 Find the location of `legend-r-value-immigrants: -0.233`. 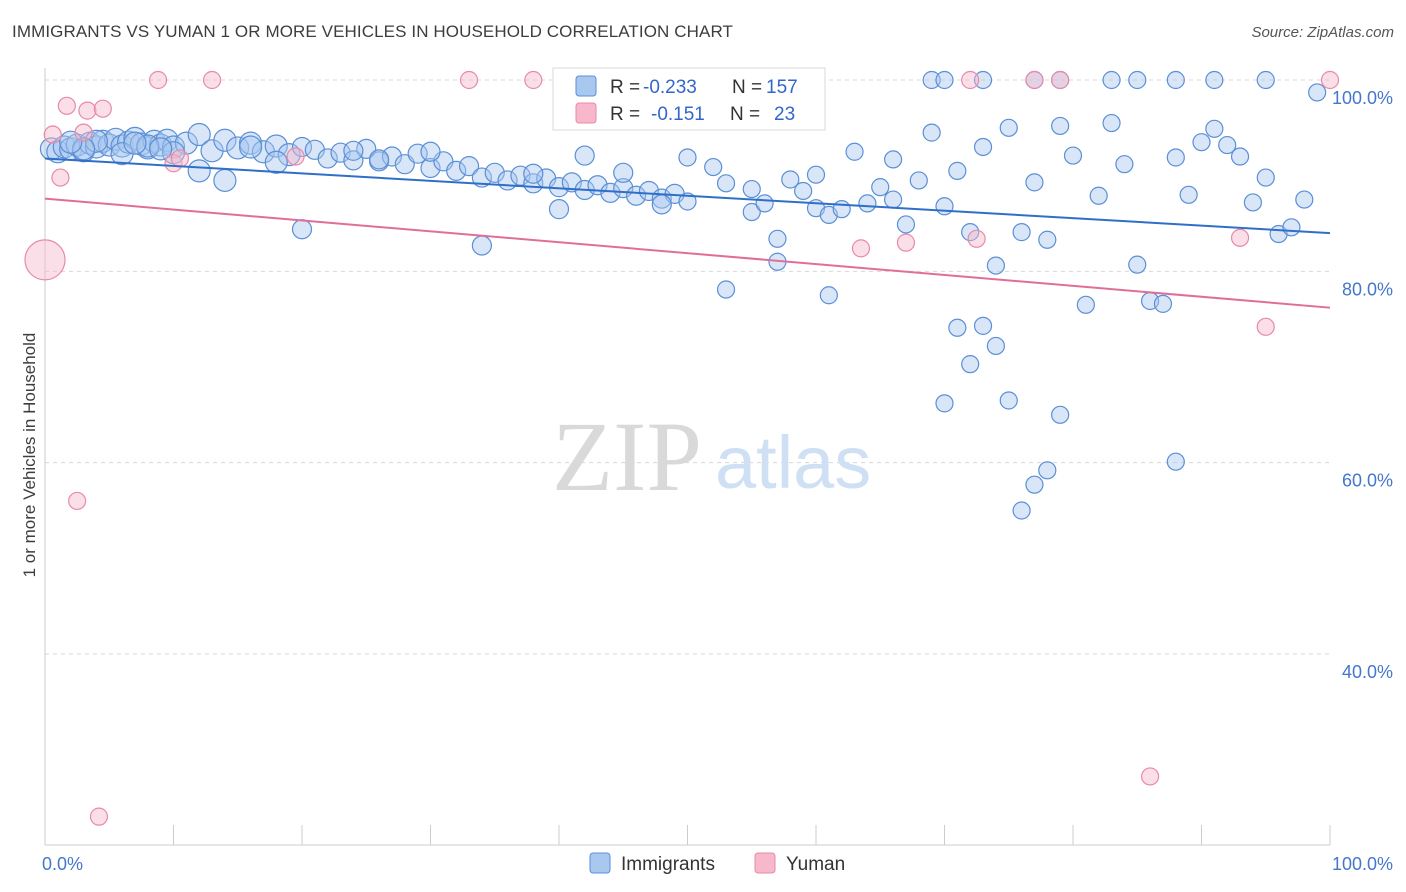

legend-r-value-immigrants: -0.233 is located at coordinates (670, 87).